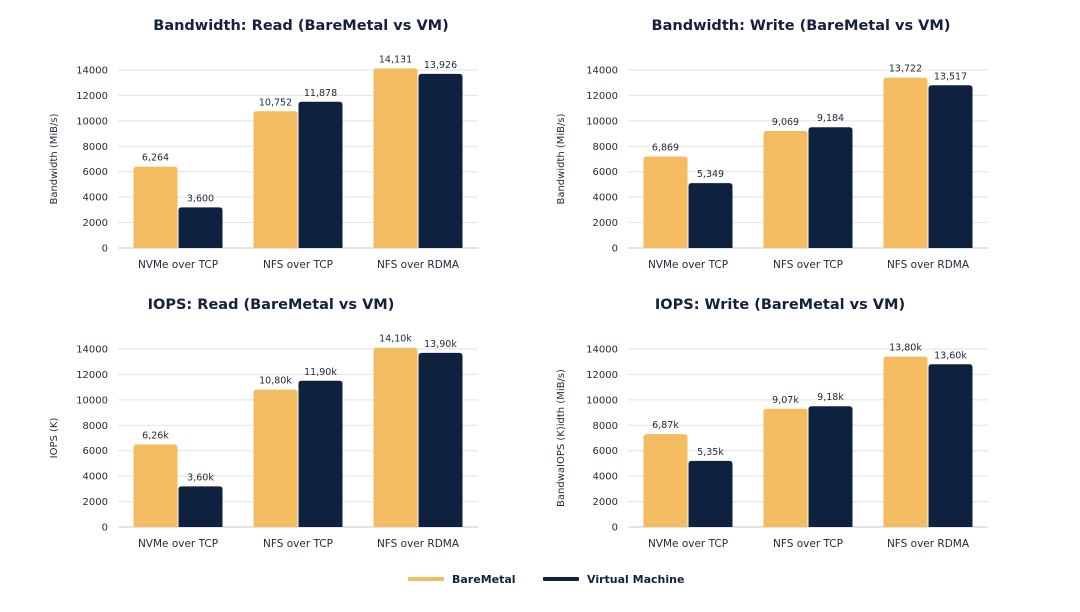 This screenshot has width=1080, height=612. I want to click on legend-label-vm: Virtual Machine, so click(635, 579).